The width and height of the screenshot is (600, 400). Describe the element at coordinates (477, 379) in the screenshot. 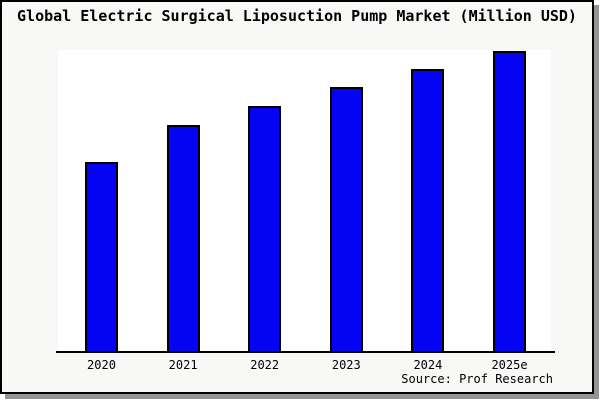

I see `source-note: Source: Prof Research` at that location.